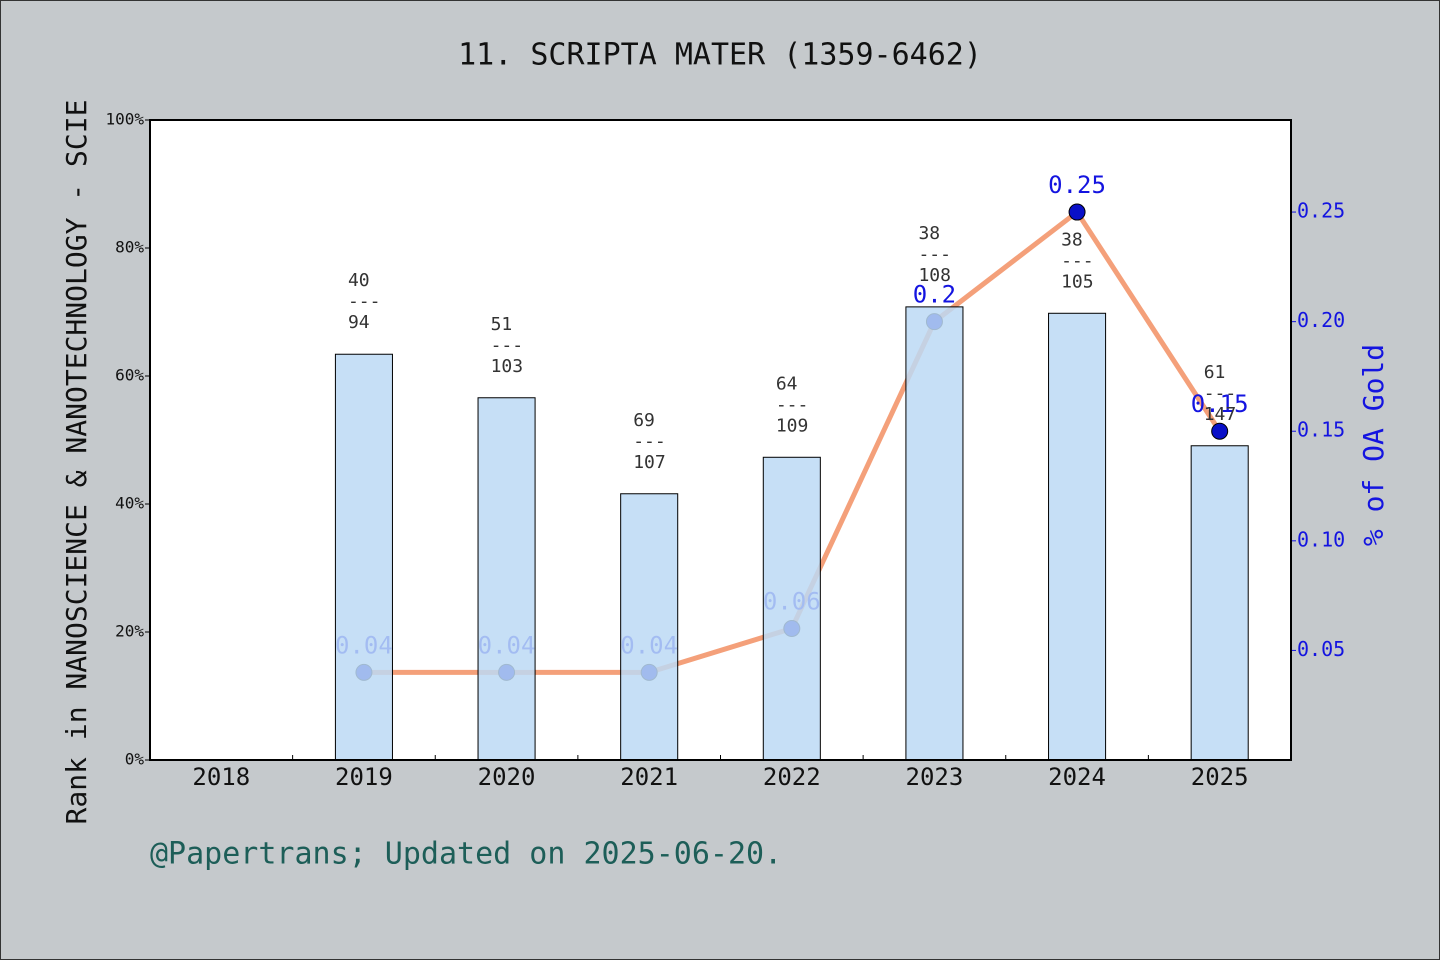  Describe the element at coordinates (364, 777) in the screenshot. I see `x-tick-label: 2019` at that location.